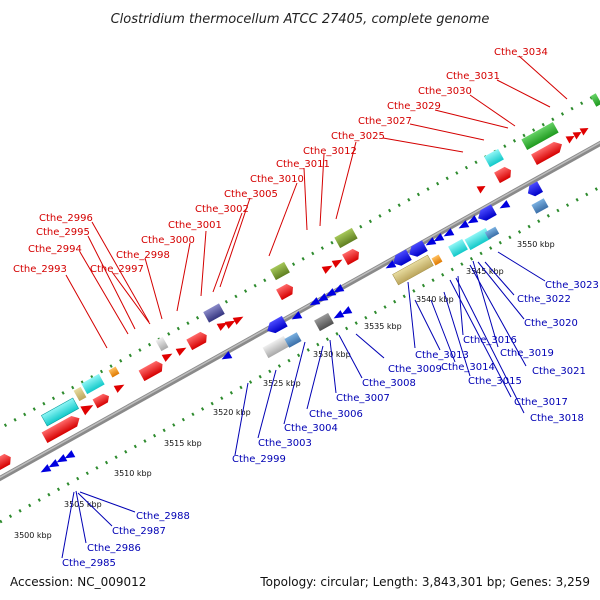 Image resolution: width=600 pixels, height=600 pixels. Describe the element at coordinates (490, 340) in the screenshot. I see `gene-label-cthe-3016: Cthe_3016` at that location.